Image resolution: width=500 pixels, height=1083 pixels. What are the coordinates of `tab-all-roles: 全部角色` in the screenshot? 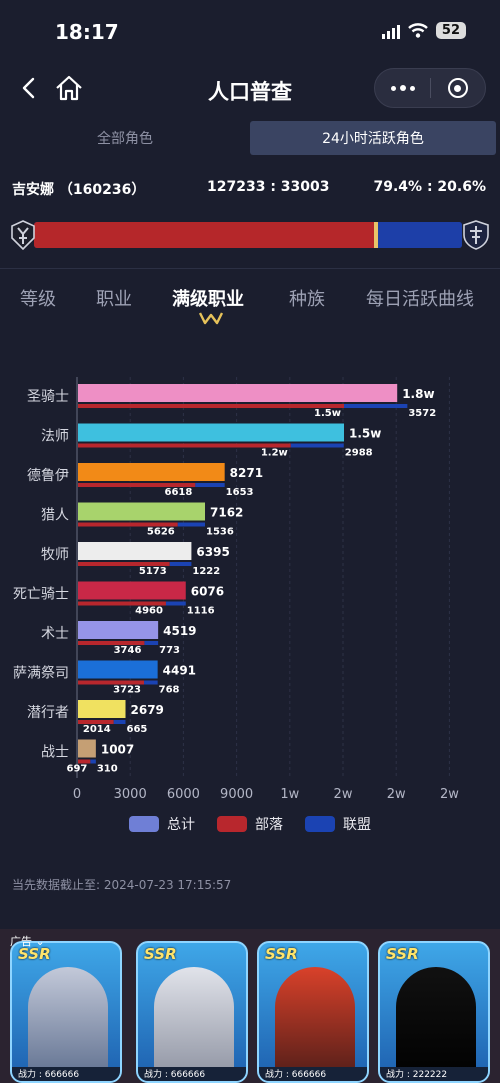 It's located at (125, 139).